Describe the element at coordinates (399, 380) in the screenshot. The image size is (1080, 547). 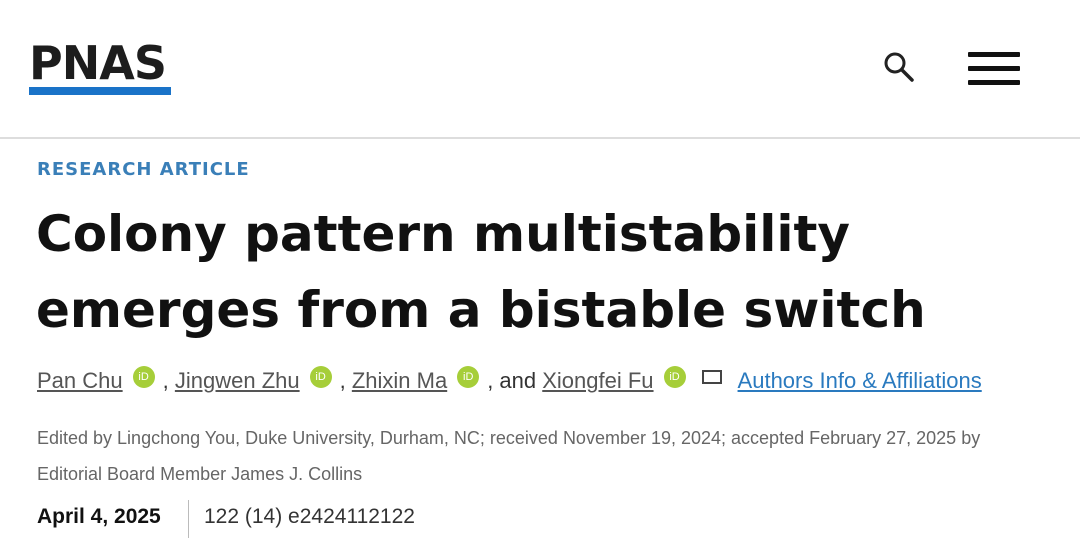
I see `author-link: Zhixin Ma` at that location.